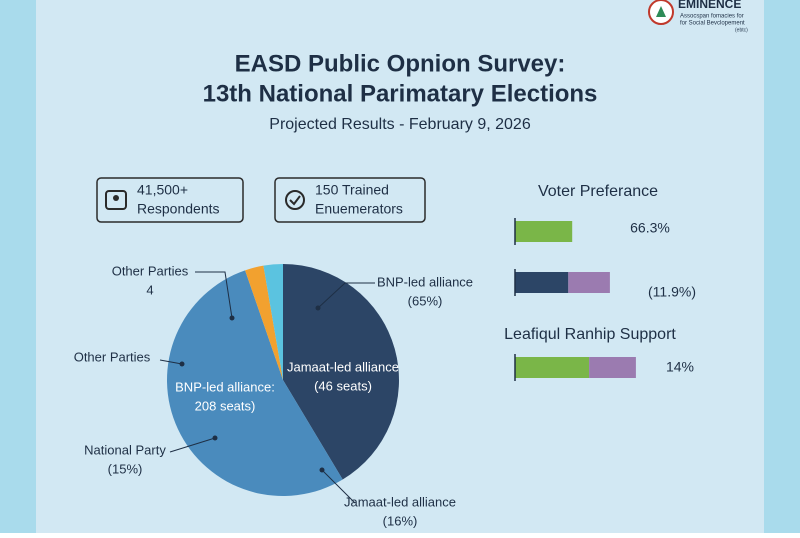  I want to click on pie-annotation: BNP-led alliance:, so click(225, 386).